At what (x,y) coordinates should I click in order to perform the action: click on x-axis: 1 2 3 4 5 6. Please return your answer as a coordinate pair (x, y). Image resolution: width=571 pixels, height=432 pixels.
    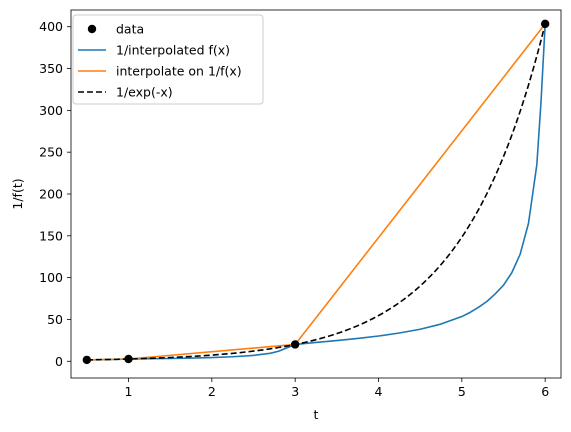
    Looking at the image, I should click on (337, 388).